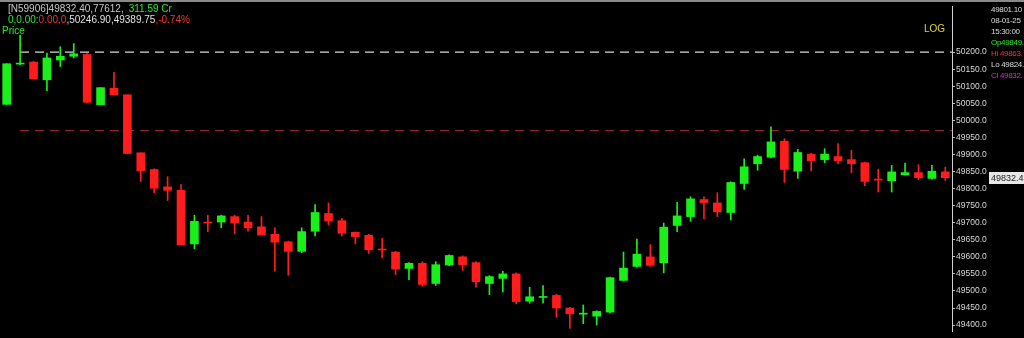 Image resolution: width=1024 pixels, height=338 pixels. What do you see at coordinates (971, 256) in the screenshot?
I see `y-tick-label: 49600.0` at bounding box center [971, 256].